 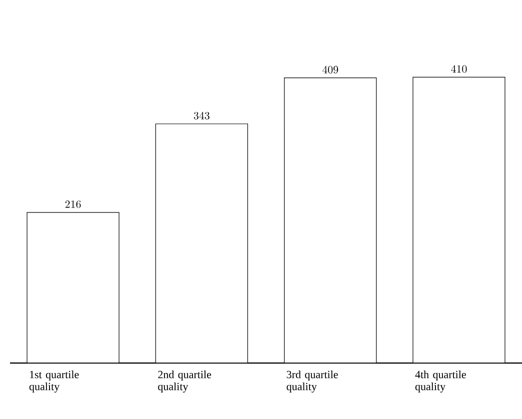 I want to click on x-tick-label: 2nd quartile quality, so click(x=185, y=381).